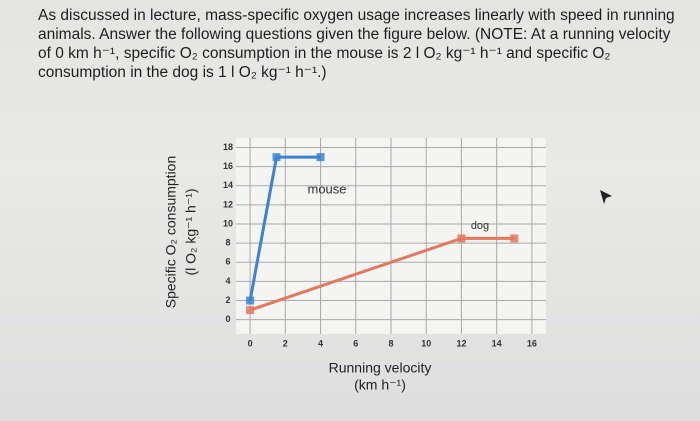 The width and height of the screenshot is (700, 421). What do you see at coordinates (285, 343) in the screenshot?
I see `x-tick-label: 2` at bounding box center [285, 343].